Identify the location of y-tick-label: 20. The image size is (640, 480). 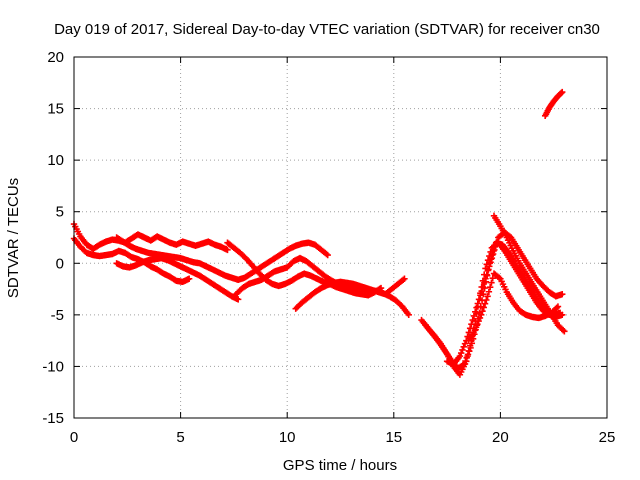
(55, 57).